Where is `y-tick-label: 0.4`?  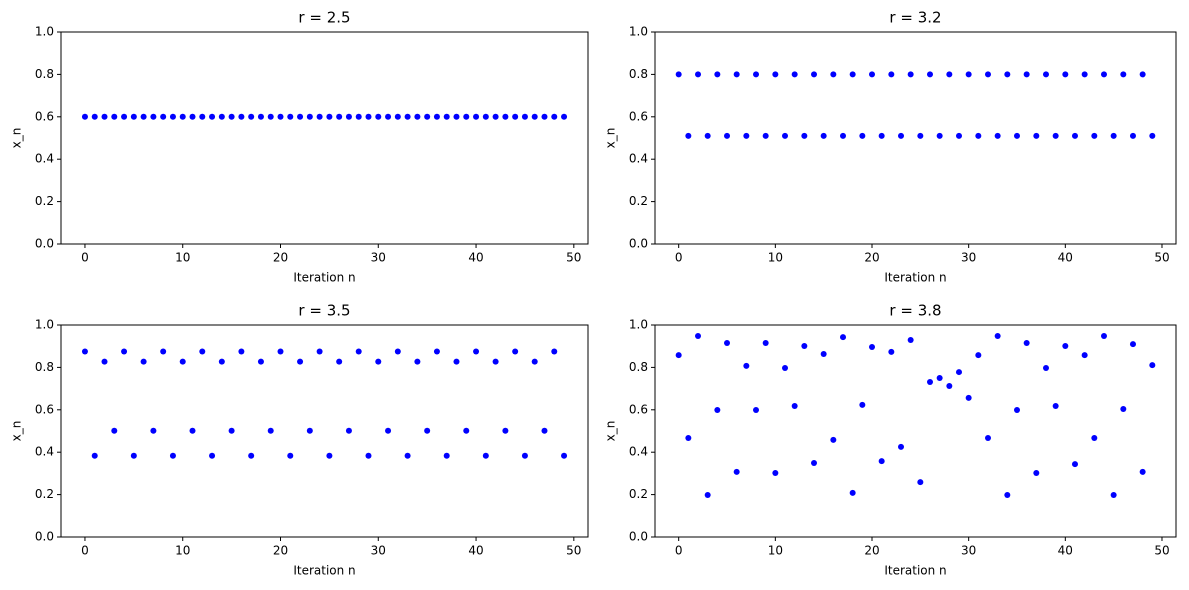
y-tick-label: 0.4 is located at coordinates (44, 452).